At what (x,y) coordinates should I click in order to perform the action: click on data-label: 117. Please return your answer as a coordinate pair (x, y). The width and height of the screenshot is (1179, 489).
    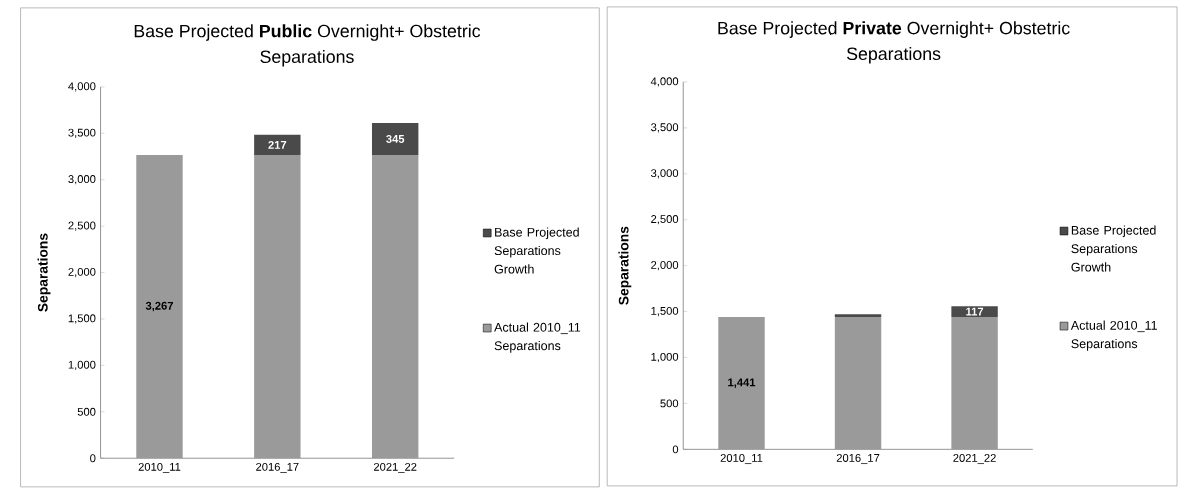
    Looking at the image, I should click on (975, 311).